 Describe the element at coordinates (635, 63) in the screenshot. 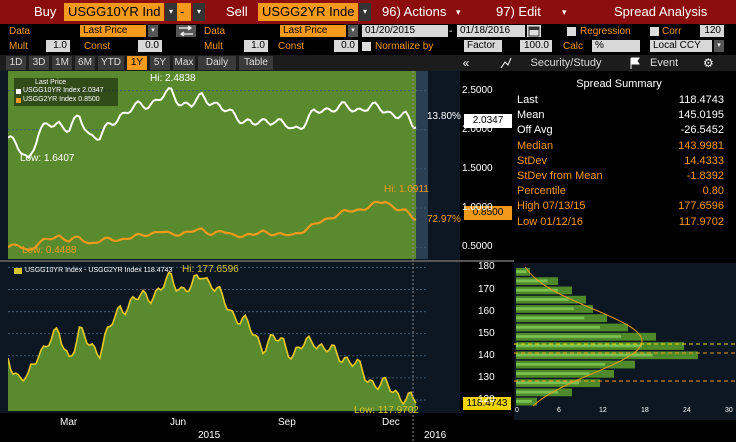

I see `flag-icon` at that location.